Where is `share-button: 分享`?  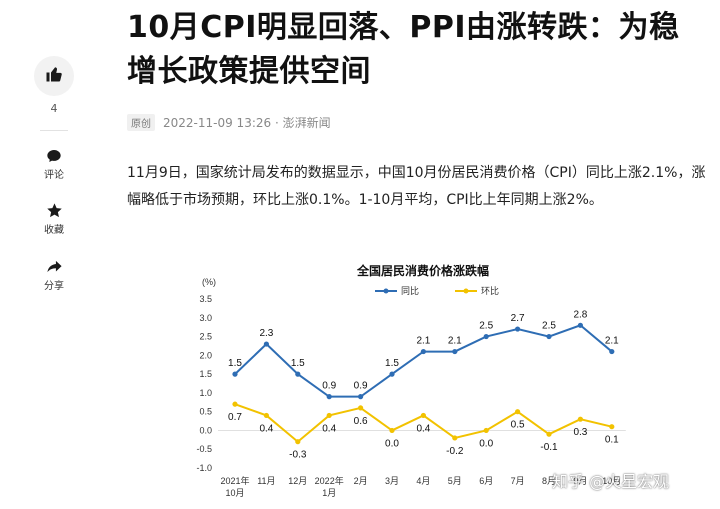
share-button: 分享 is located at coordinates (54, 275).